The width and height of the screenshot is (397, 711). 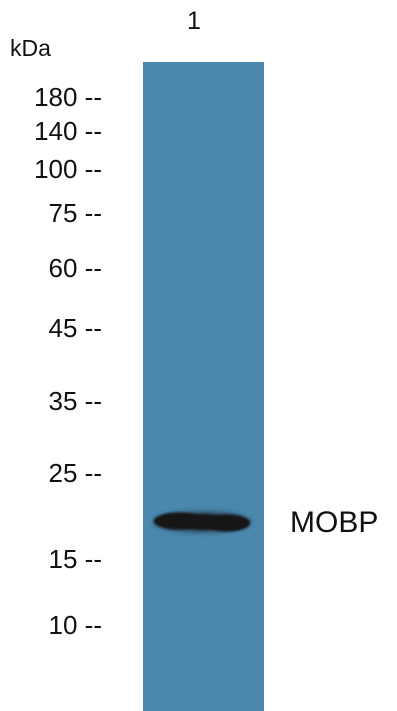 What do you see at coordinates (194, 21) in the screenshot?
I see `lane-number-label: 1` at bounding box center [194, 21].